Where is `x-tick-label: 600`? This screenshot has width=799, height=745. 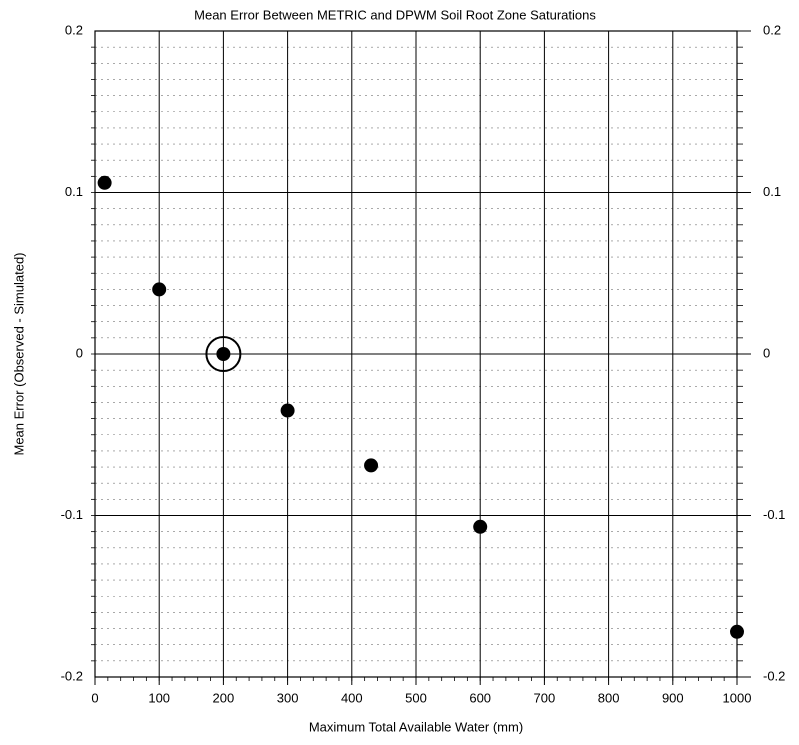 x-tick-label: 600 is located at coordinates (480, 697).